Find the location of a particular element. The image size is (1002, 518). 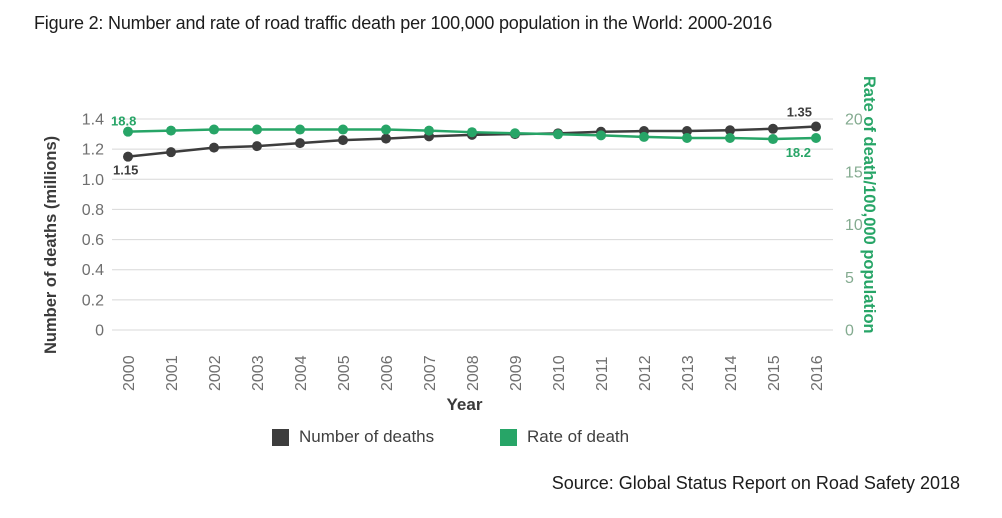

x-axis-tick-label: 2014 is located at coordinates (731, 373).